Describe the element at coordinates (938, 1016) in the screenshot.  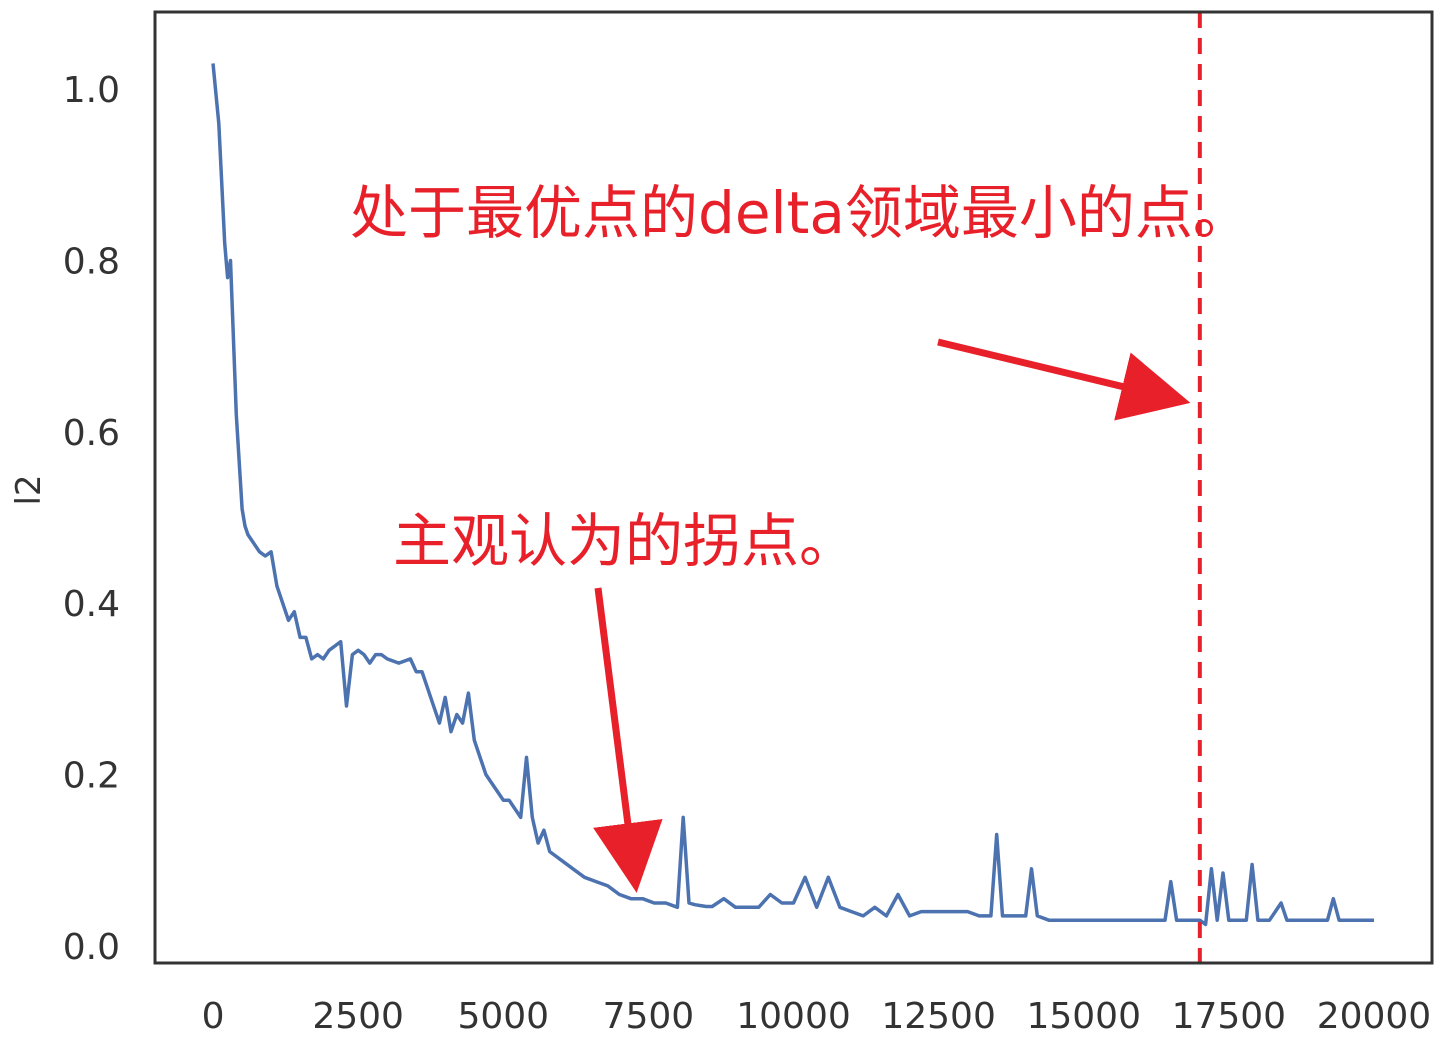
I see `x-tick-label: 12500` at that location.